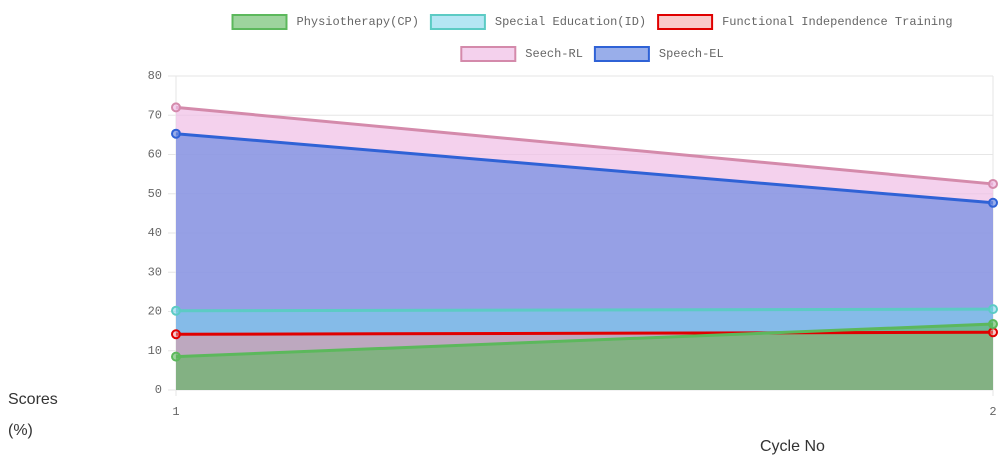  Describe the element at coordinates (155, 76) in the screenshot. I see `y-tick-label: 80` at that location.